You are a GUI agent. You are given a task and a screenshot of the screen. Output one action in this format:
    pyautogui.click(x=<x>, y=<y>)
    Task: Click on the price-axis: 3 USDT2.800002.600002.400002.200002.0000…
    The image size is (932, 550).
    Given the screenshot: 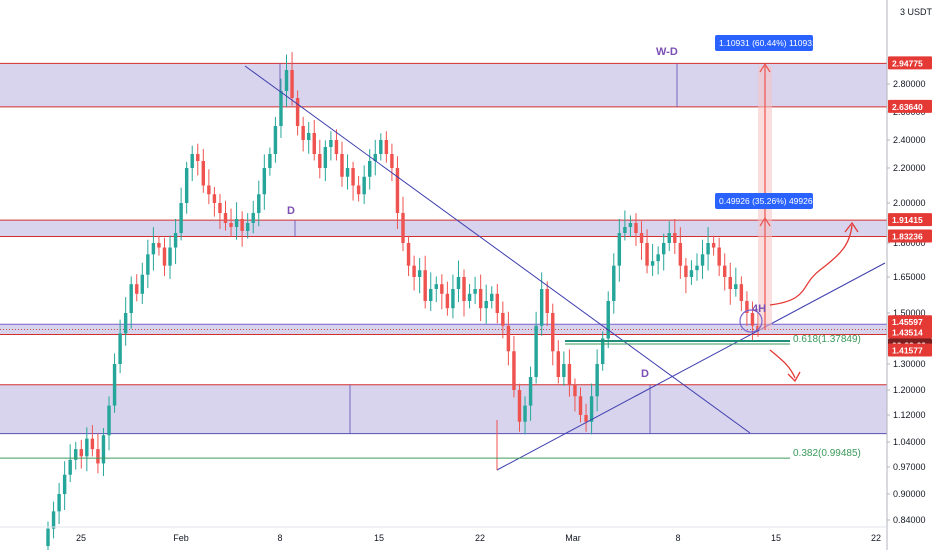 What is the action you would take?
    pyautogui.click(x=909, y=275)
    